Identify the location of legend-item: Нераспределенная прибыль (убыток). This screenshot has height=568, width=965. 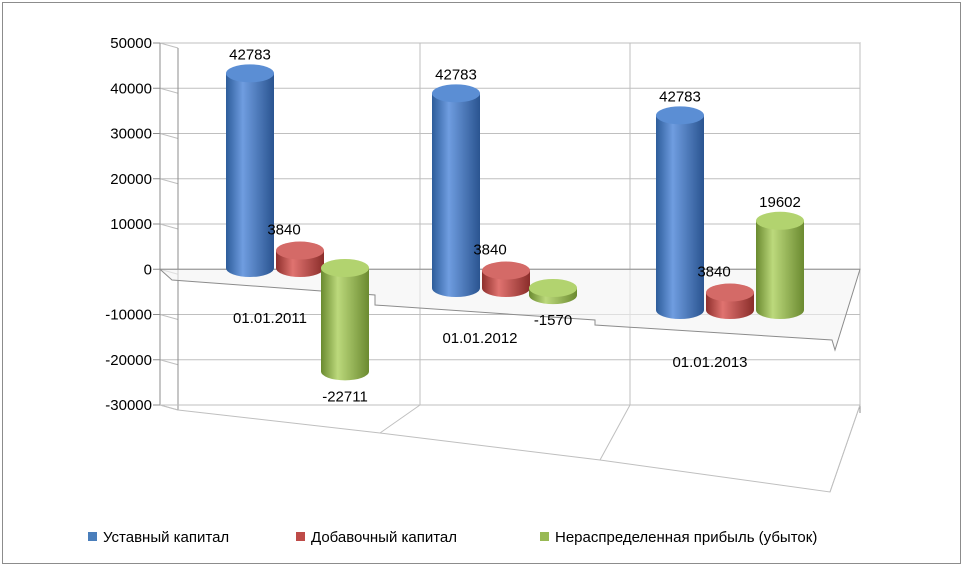
(678, 537).